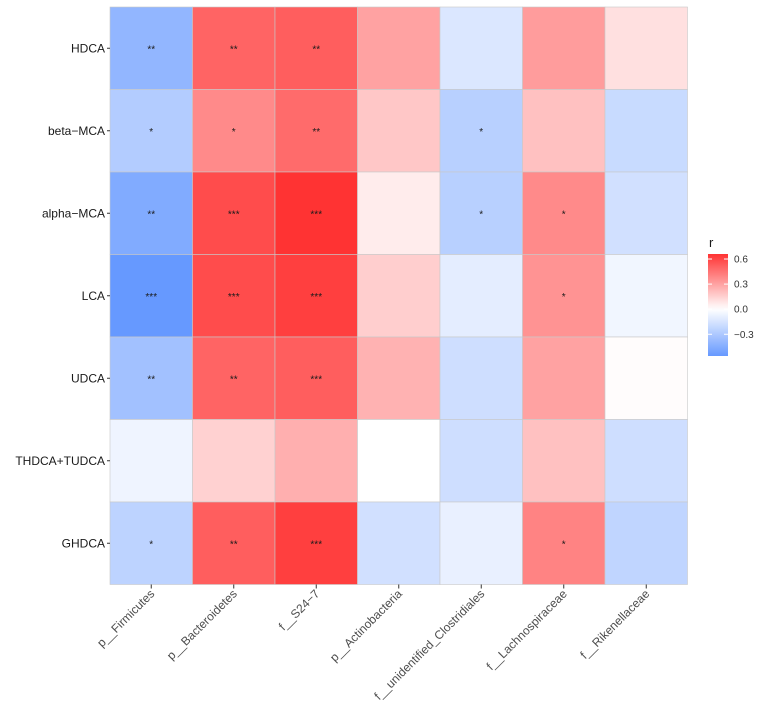 The height and width of the screenshot is (722, 769). I want to click on legend-ticks: 0.6 0.3 0.0 −0.3, so click(731, 298).